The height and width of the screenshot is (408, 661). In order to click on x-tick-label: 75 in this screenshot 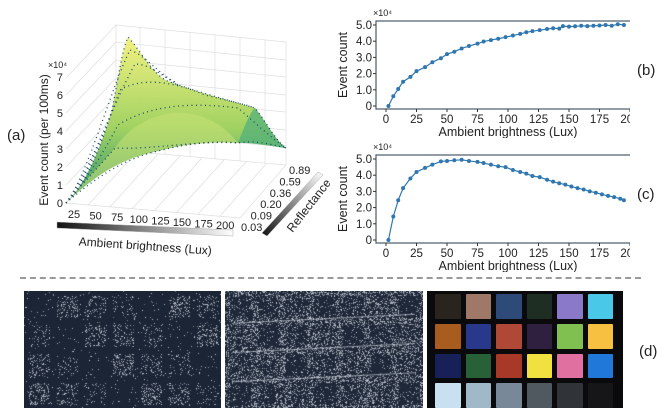, I will do `click(477, 254)`.